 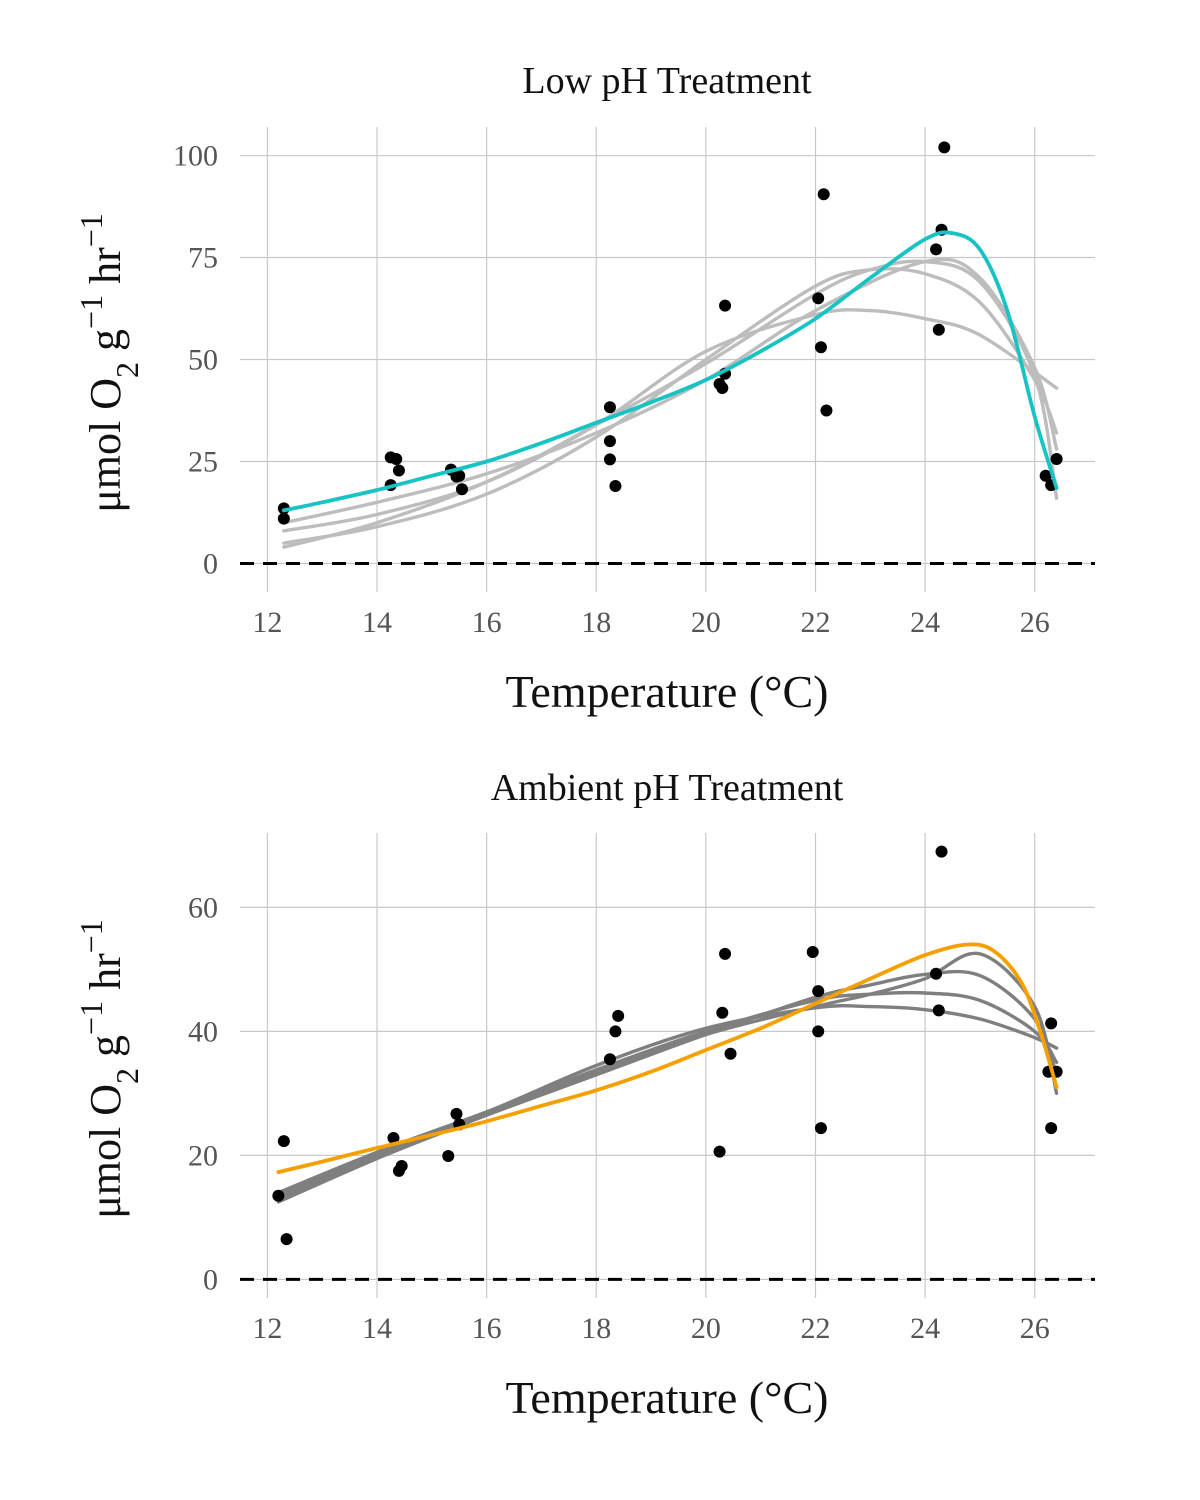 I want to click on chart-title: Ambient pH Treatment, so click(x=667, y=788).